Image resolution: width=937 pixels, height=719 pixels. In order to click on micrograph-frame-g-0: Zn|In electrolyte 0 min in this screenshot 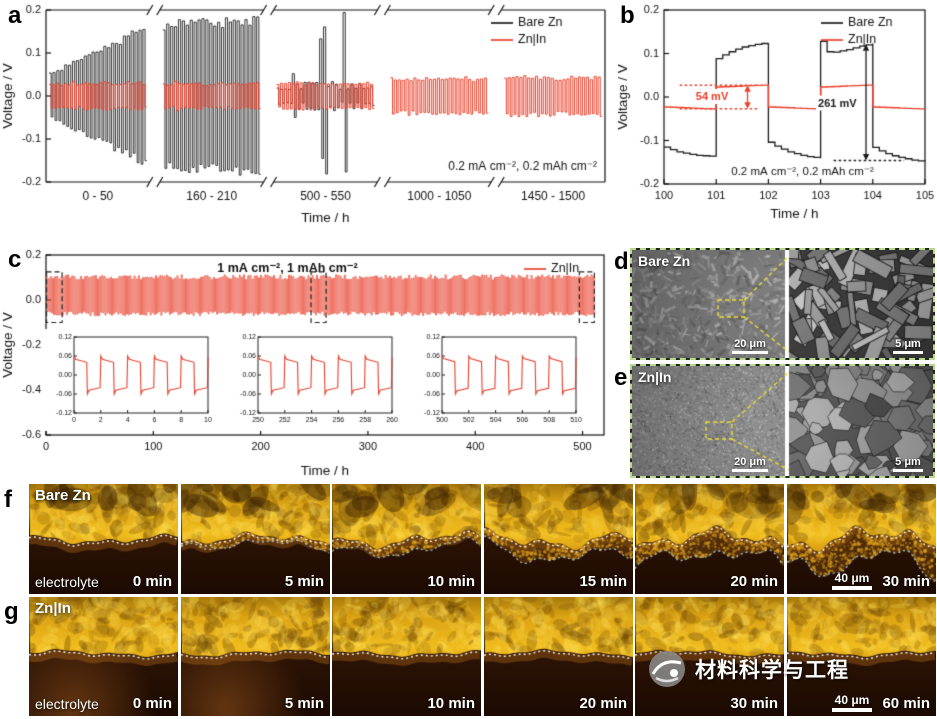, I will do `click(103, 656)`.